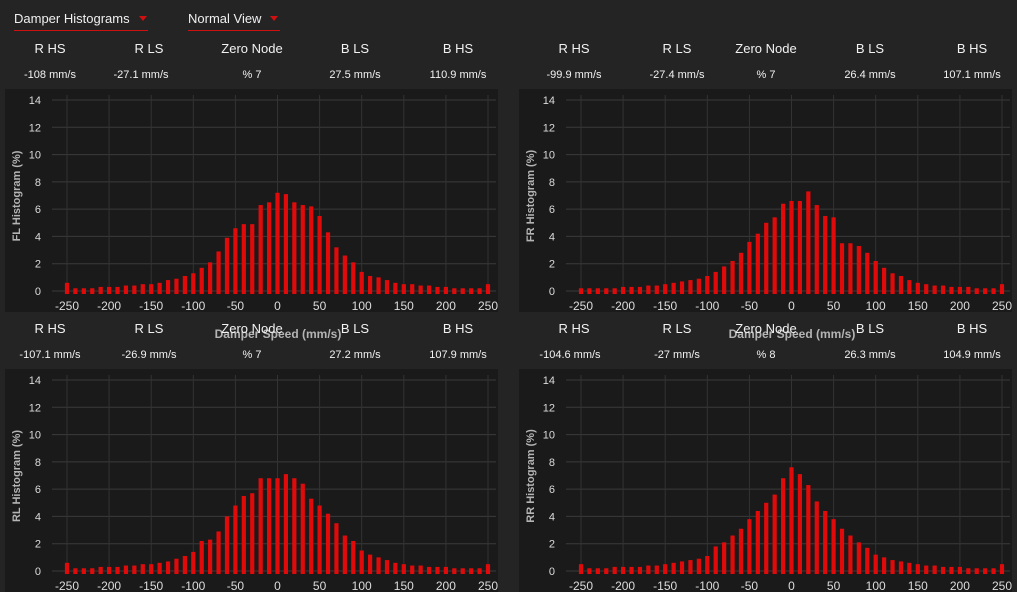 The width and height of the screenshot is (1017, 592). I want to click on stat-header-r-hs: R HS, so click(50, 48).